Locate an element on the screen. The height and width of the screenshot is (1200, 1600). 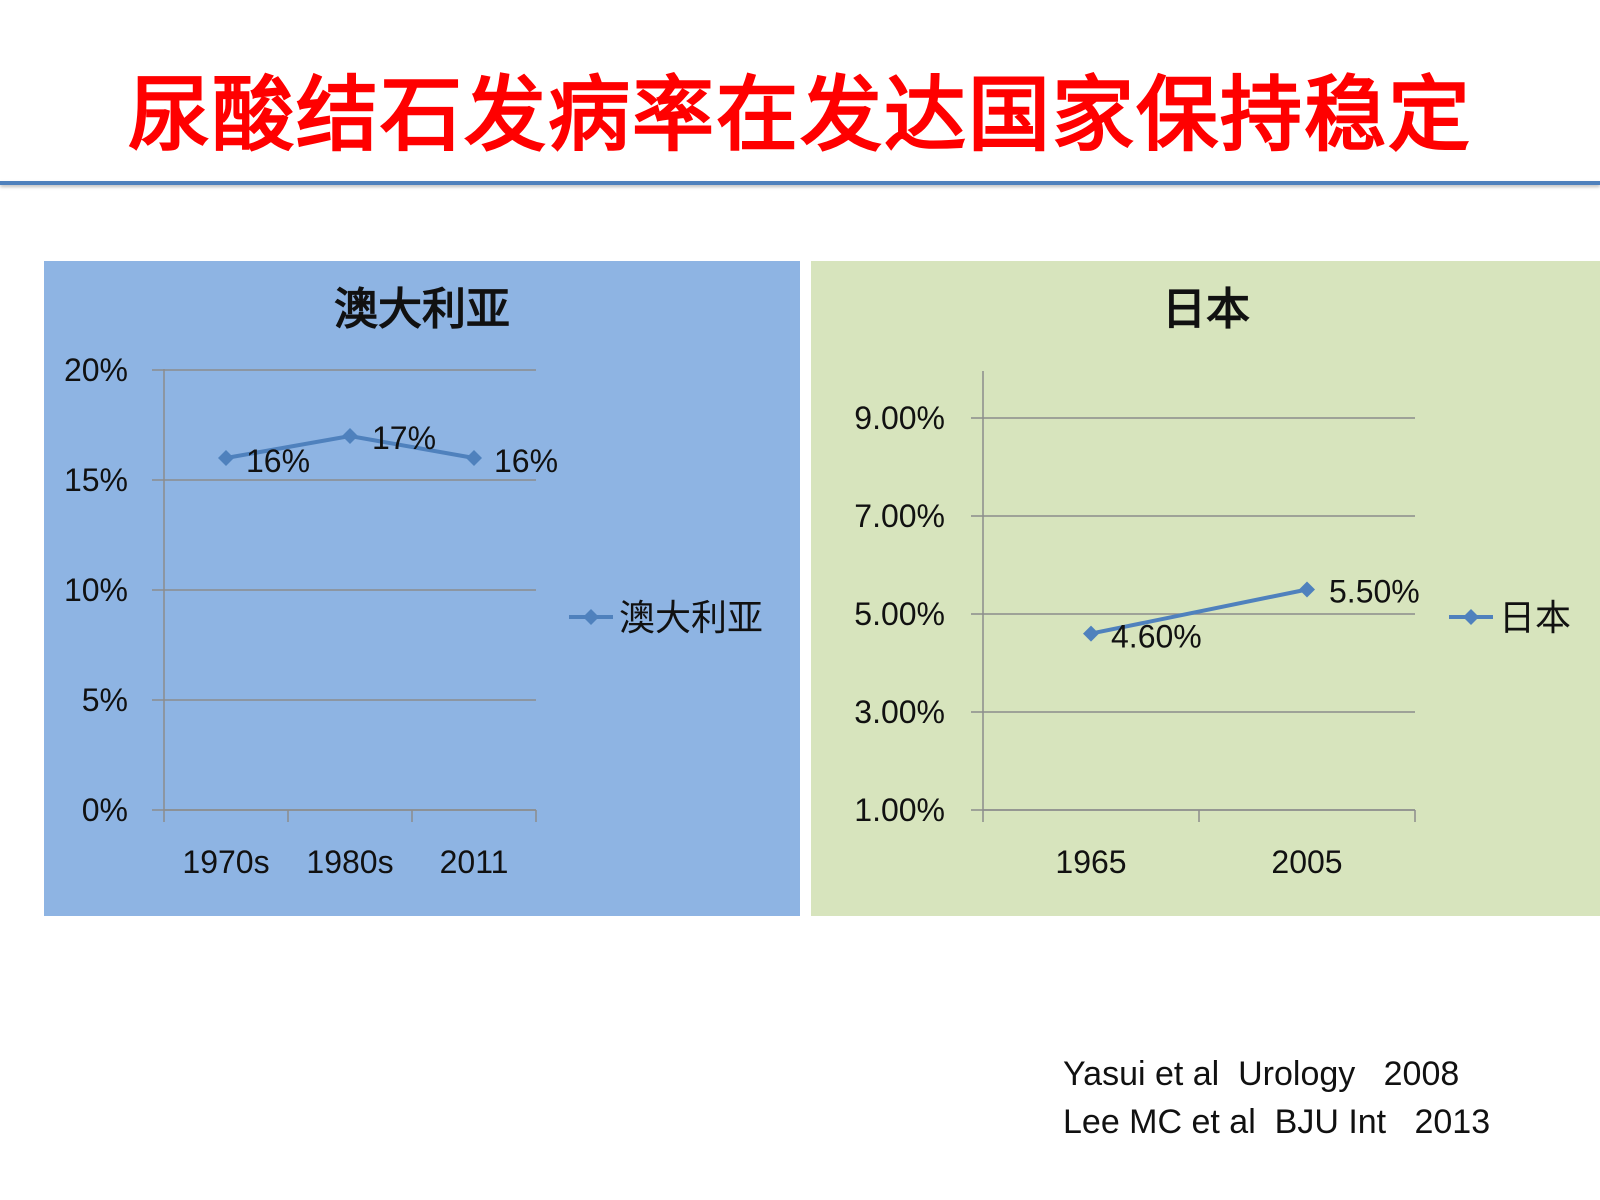
citation-line: Lee MC et al BJU Int 2013 is located at coordinates (1277, 1122).